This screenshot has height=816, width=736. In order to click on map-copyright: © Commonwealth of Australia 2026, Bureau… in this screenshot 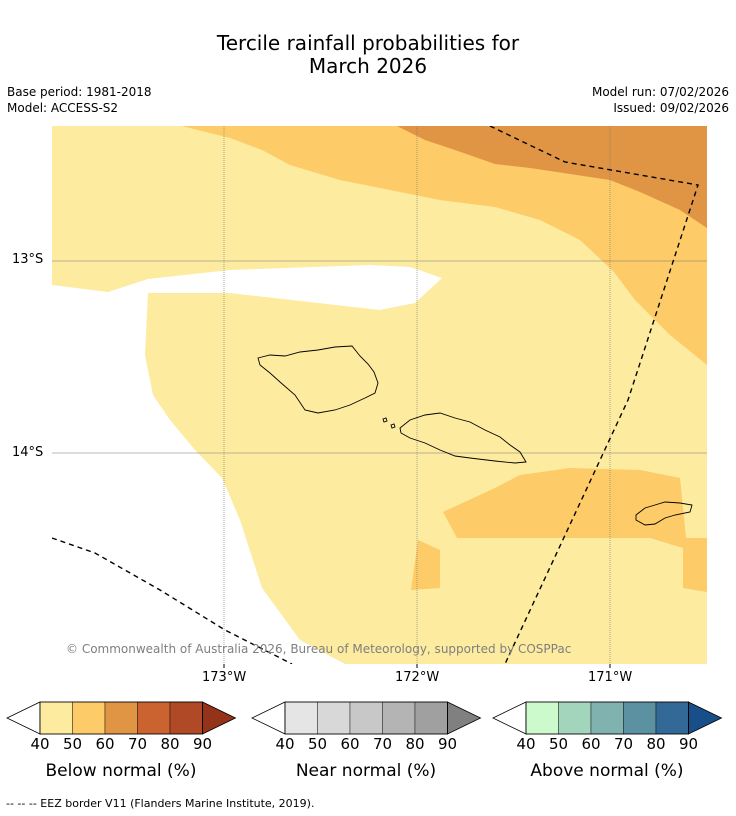, I will do `click(319, 649)`.